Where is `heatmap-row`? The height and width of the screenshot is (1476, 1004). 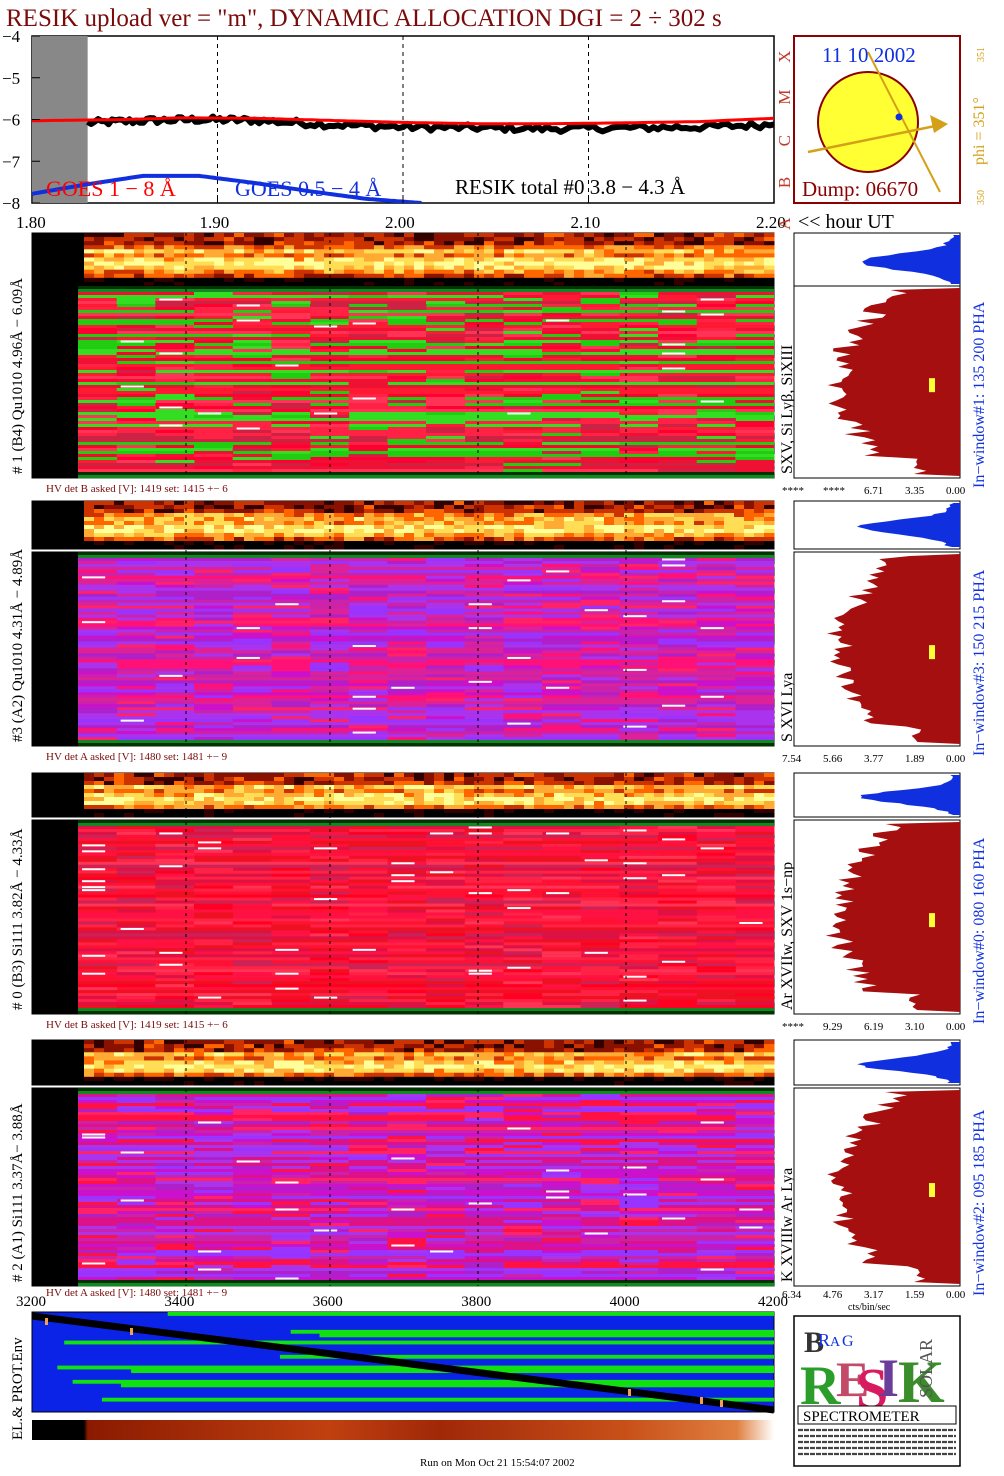
heatmap-row is located at coordinates (426, 724).